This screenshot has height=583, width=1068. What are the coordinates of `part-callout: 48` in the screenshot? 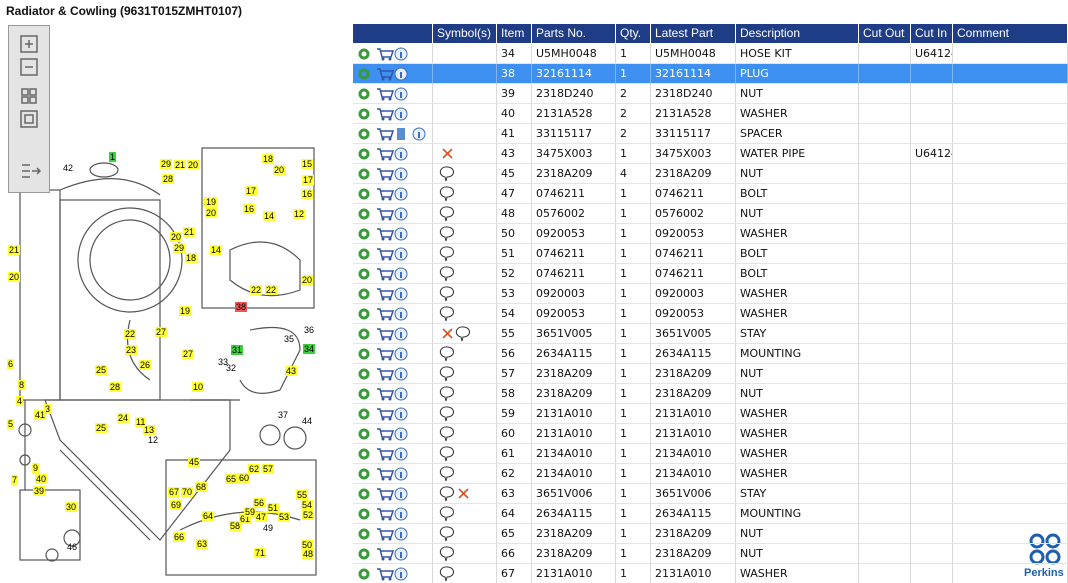 It's located at (308, 554).